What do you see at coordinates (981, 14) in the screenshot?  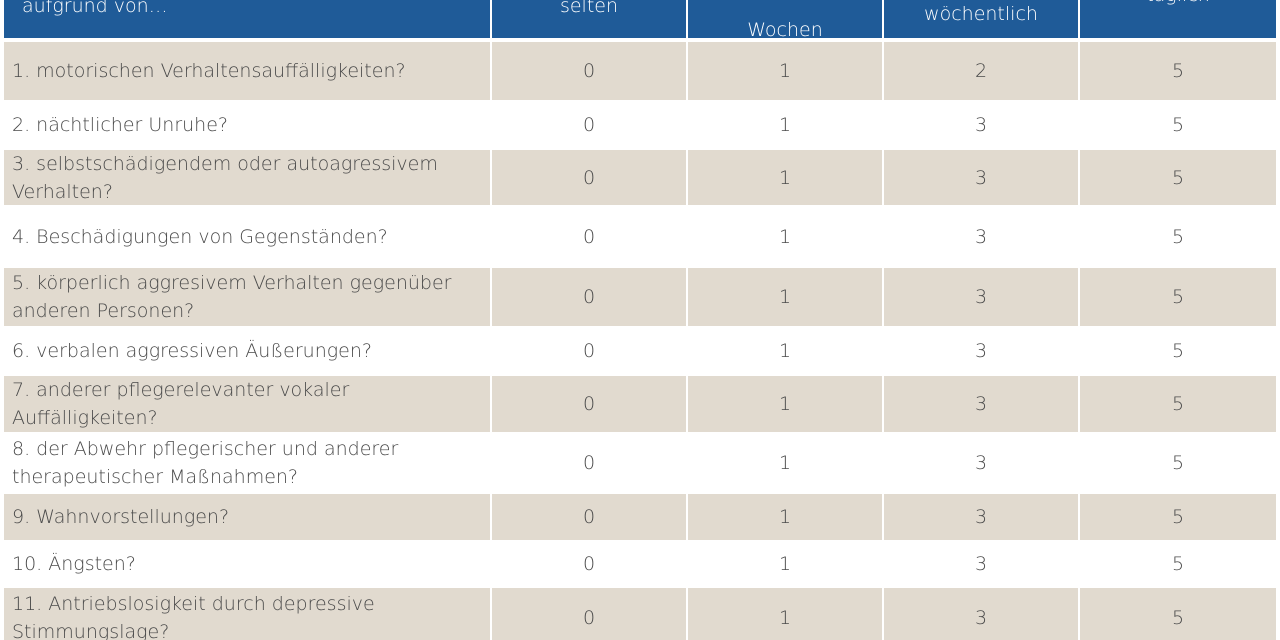 I see `header-text: wöchentlich` at bounding box center [981, 14].